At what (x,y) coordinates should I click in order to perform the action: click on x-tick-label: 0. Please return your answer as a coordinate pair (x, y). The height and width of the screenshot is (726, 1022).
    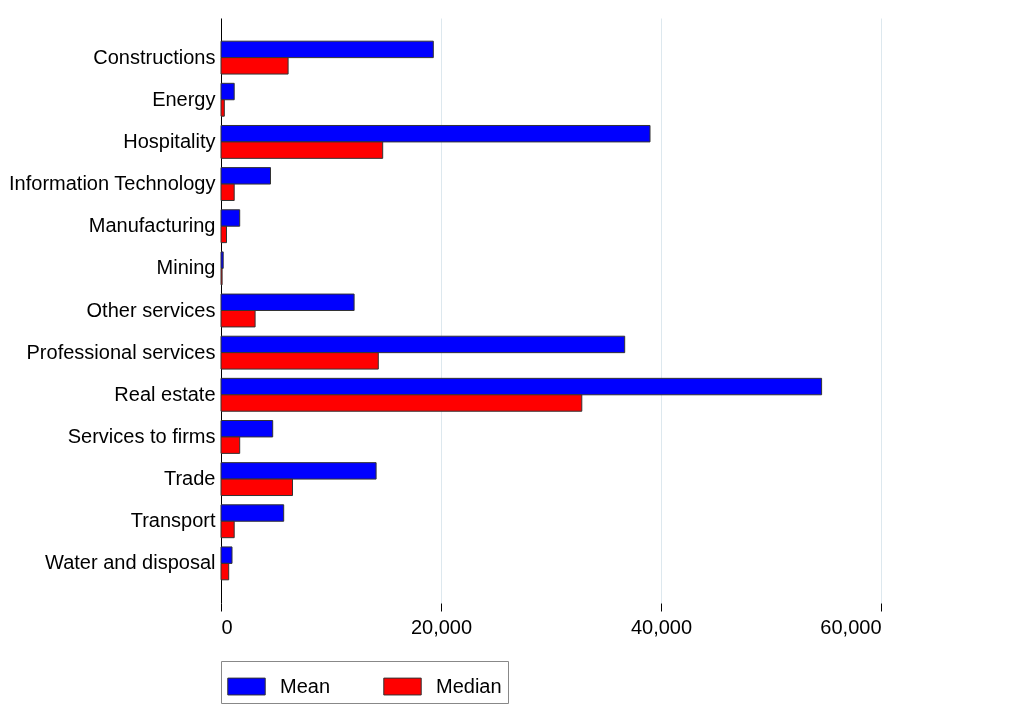
    Looking at the image, I should click on (227, 626).